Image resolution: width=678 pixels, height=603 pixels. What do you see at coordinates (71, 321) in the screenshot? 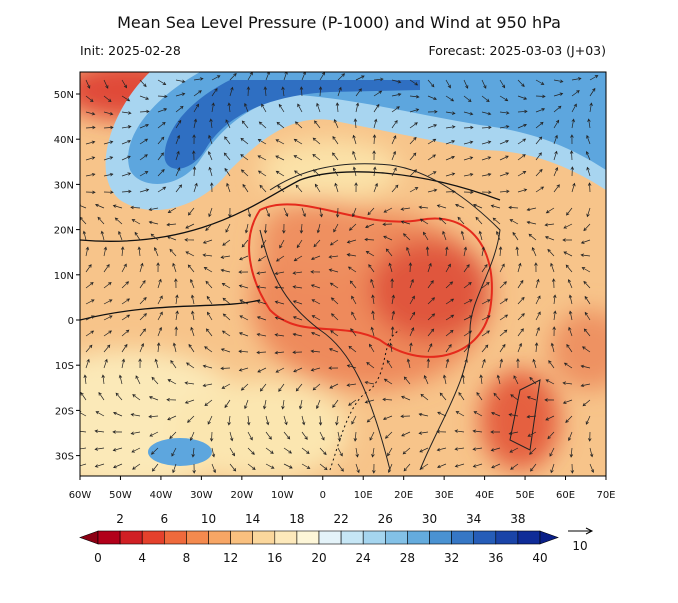
I see `lat-label: 0` at bounding box center [71, 321].